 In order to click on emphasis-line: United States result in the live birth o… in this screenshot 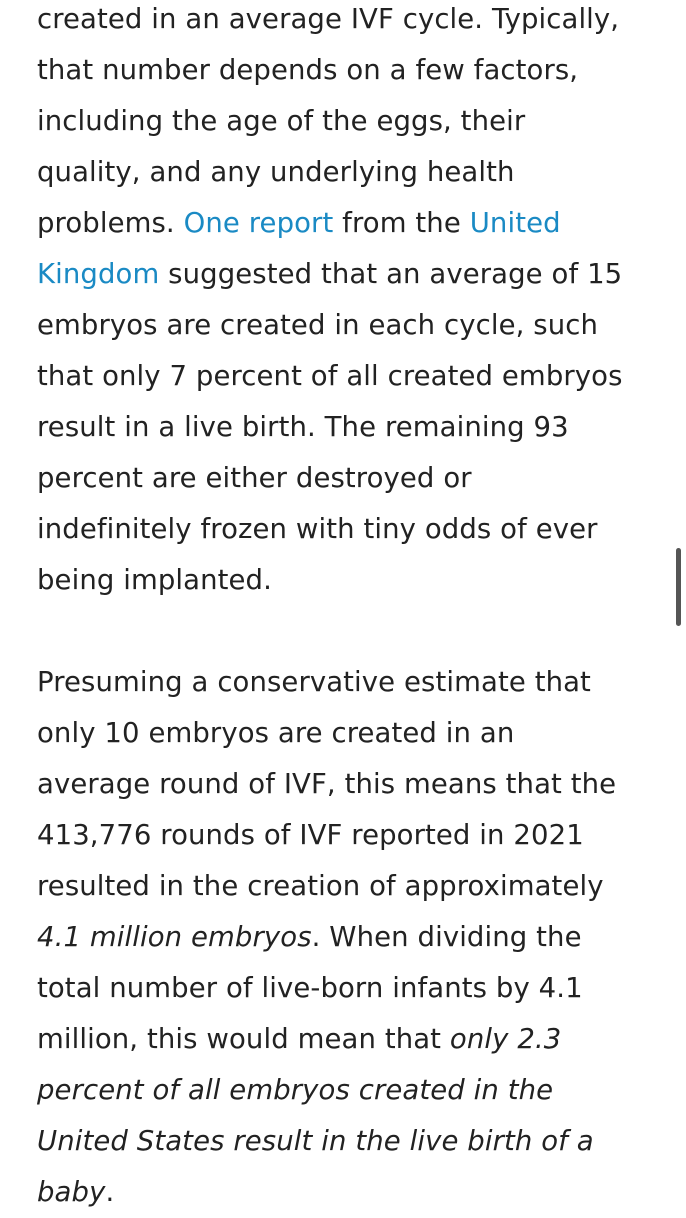, I will do `click(315, 1141)`.